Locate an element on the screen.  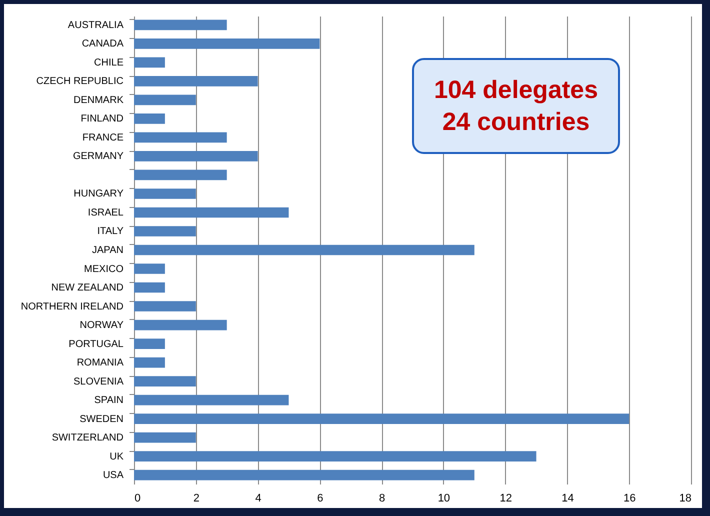
y-tick-label: ISRAEL is located at coordinates (106, 212).